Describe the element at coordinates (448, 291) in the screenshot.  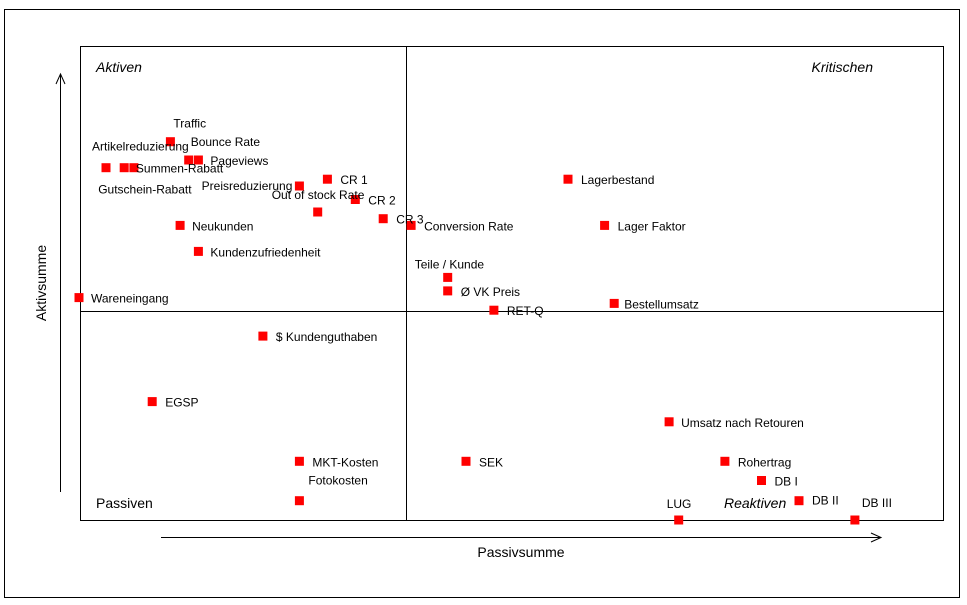
I see `point-marker-vk-preis` at that location.